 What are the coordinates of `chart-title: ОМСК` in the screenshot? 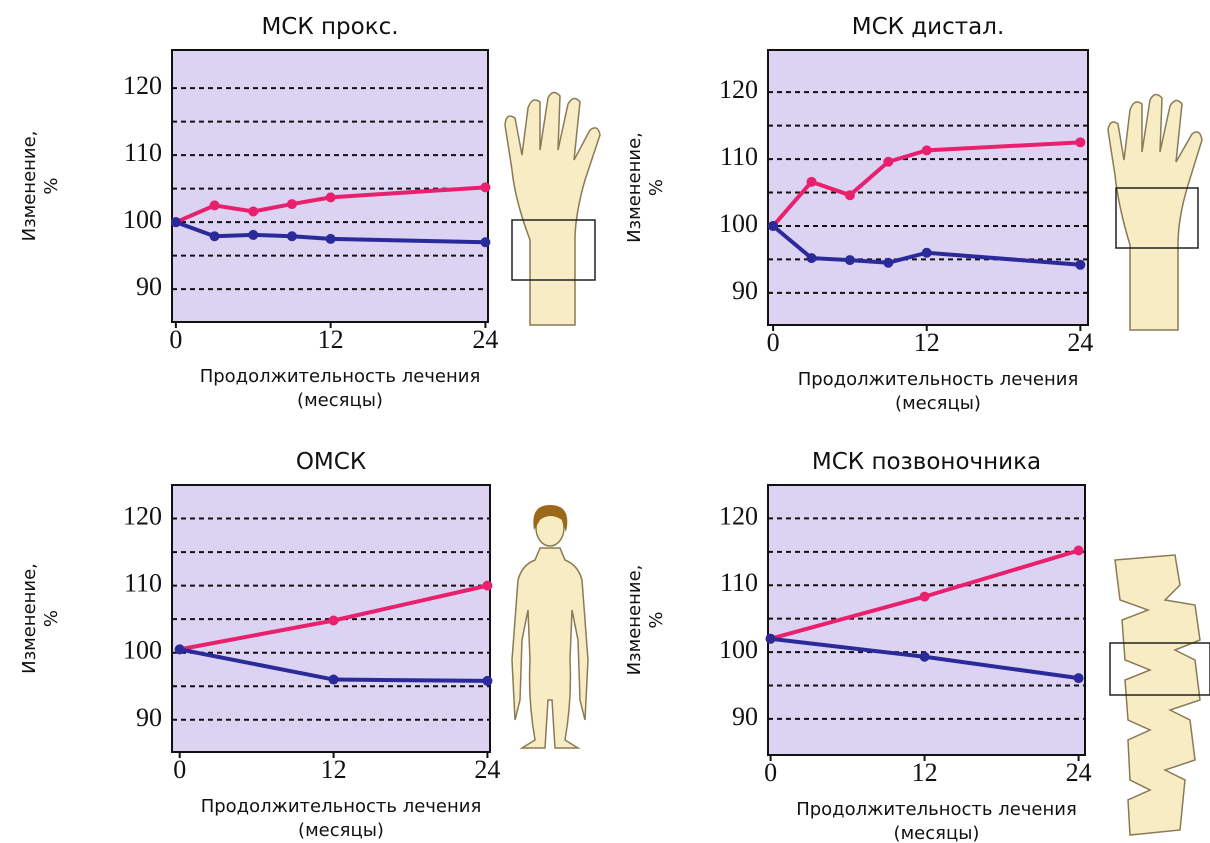 It's located at (331, 462).